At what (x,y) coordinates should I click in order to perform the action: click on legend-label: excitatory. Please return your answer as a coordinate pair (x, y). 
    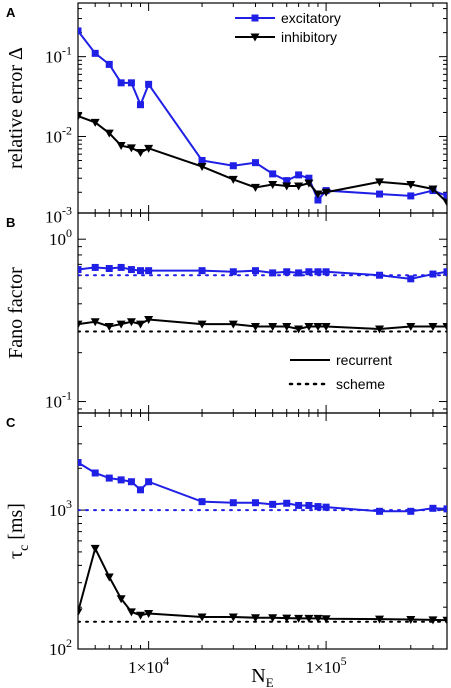
    Looking at the image, I should click on (311, 18).